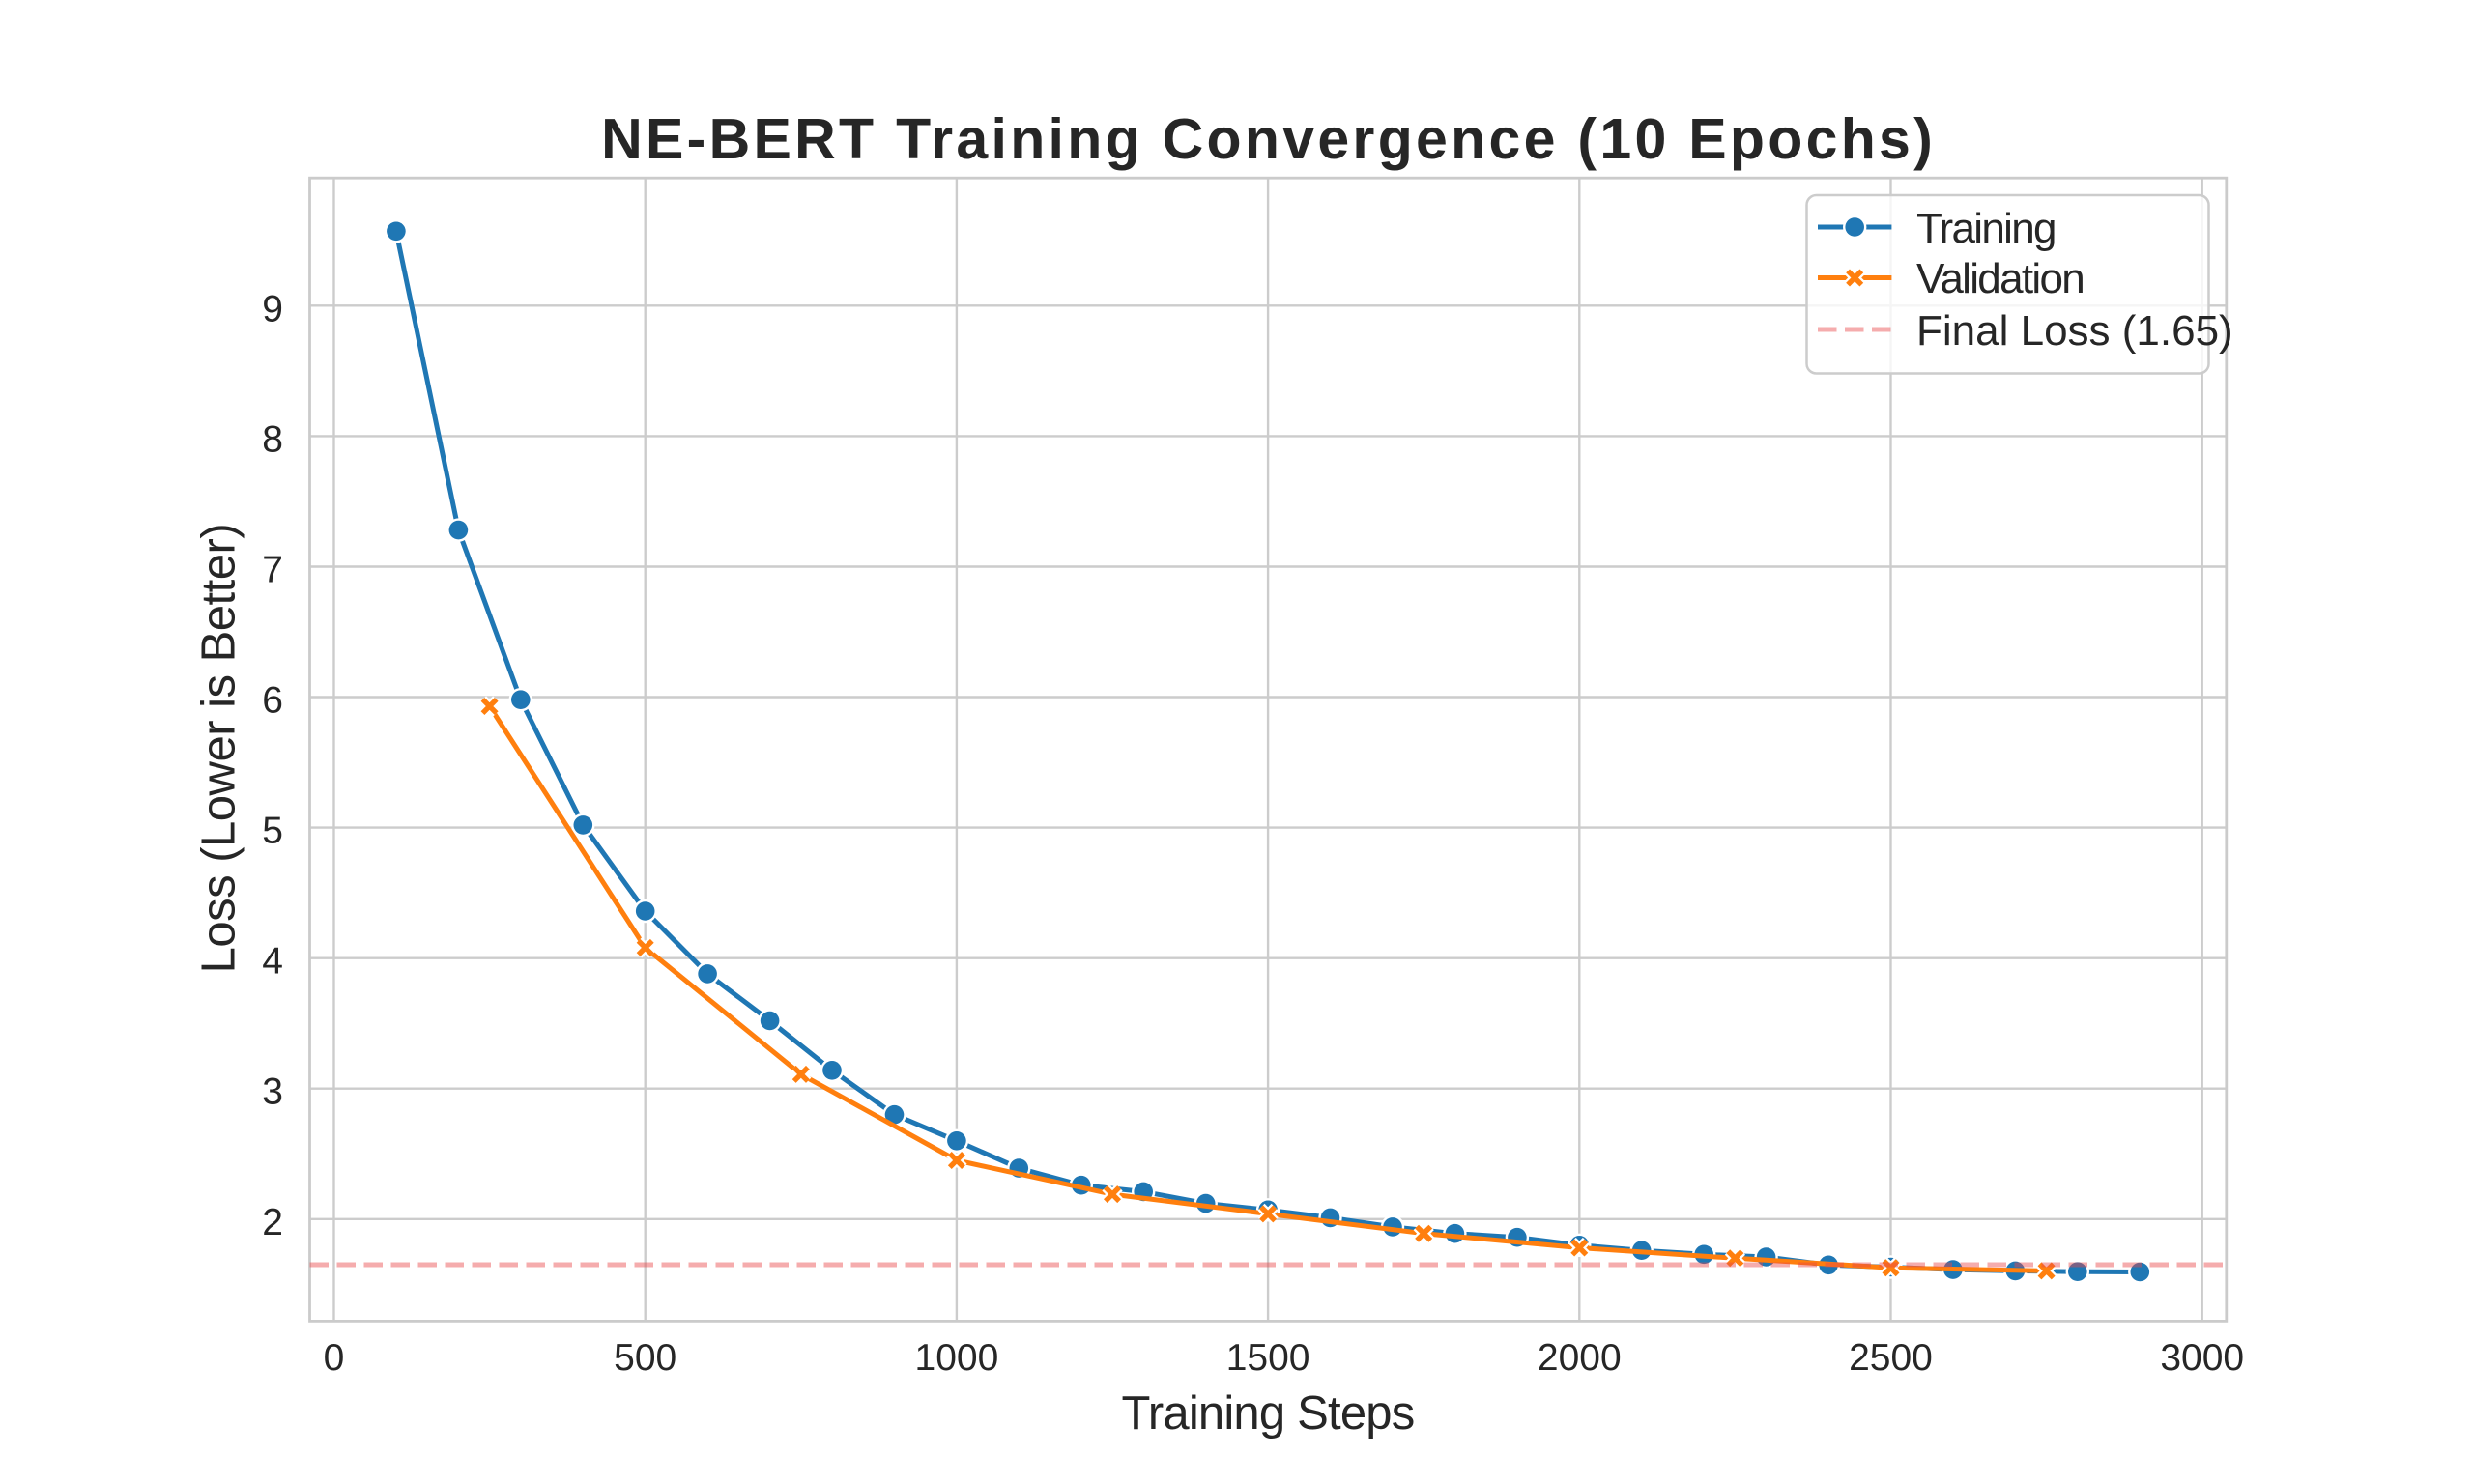 The height and width of the screenshot is (1484, 2474). Describe the element at coordinates (1269, 1414) in the screenshot. I see `svg-text: Training Steps` at that location.